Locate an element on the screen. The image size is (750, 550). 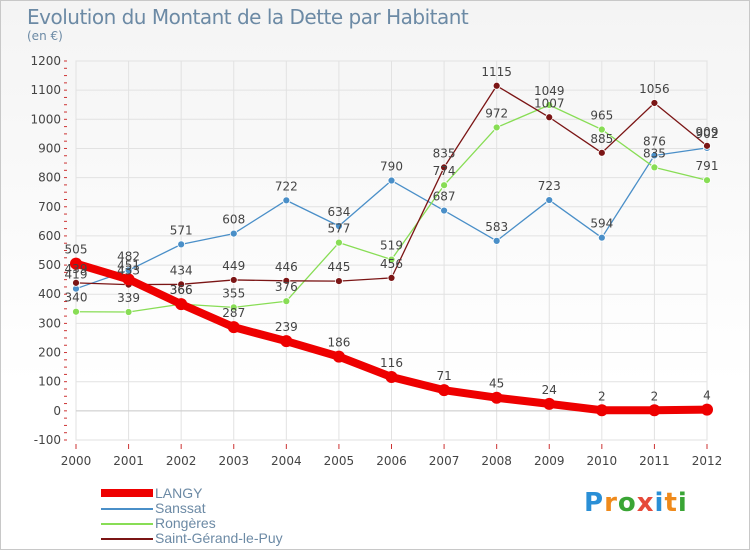
data-label: 366 is located at coordinates (181, 290).